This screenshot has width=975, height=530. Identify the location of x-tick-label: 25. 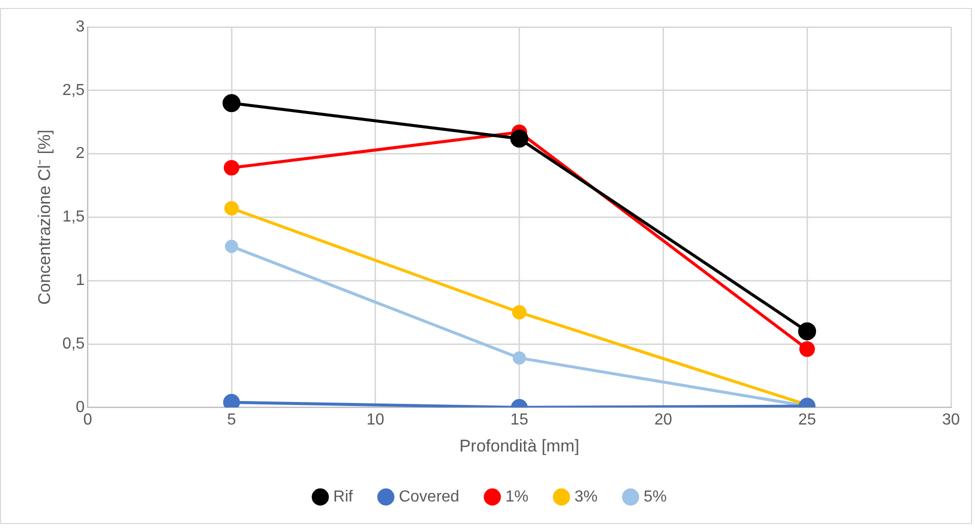
(807, 419).